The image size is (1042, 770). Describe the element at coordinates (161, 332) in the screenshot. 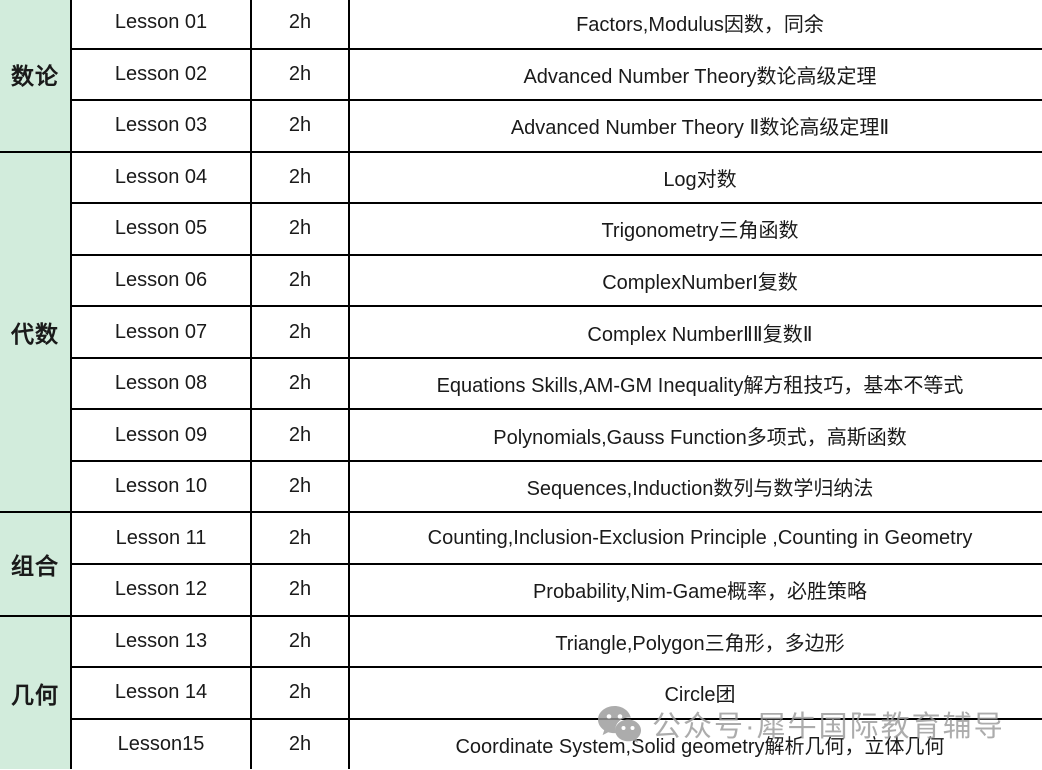

I see `lesson-cell: Lesson 07` at that location.